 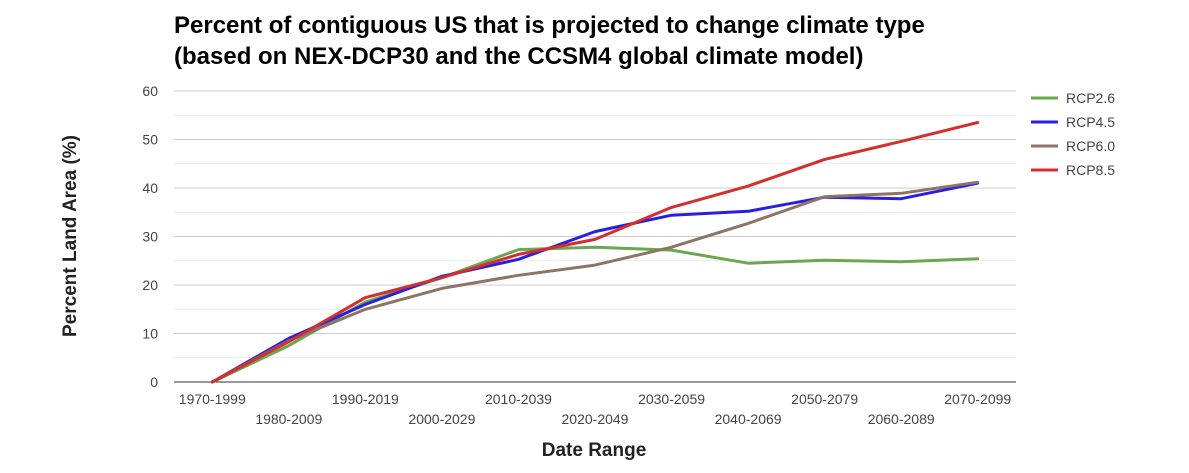 What do you see at coordinates (441, 419) in the screenshot?
I see `x-tick-label: 2000-2029` at bounding box center [441, 419].